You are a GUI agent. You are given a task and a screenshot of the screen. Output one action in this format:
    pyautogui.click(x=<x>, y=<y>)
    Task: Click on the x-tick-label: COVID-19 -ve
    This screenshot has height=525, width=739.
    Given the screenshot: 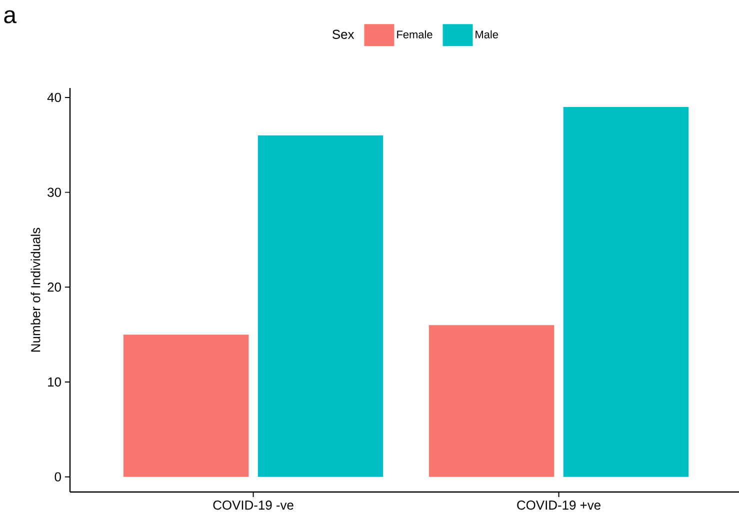 What is the action you would take?
    pyautogui.click(x=253, y=505)
    